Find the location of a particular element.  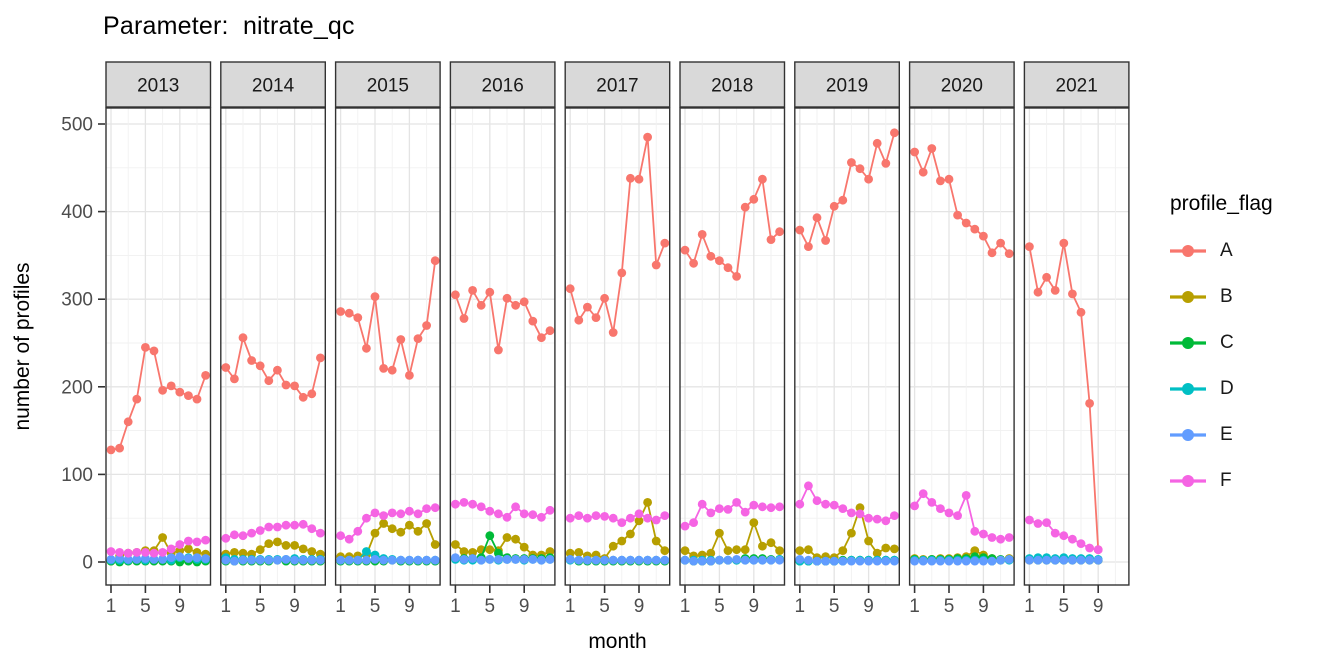

legend-label-E: E is located at coordinates (1226, 434).